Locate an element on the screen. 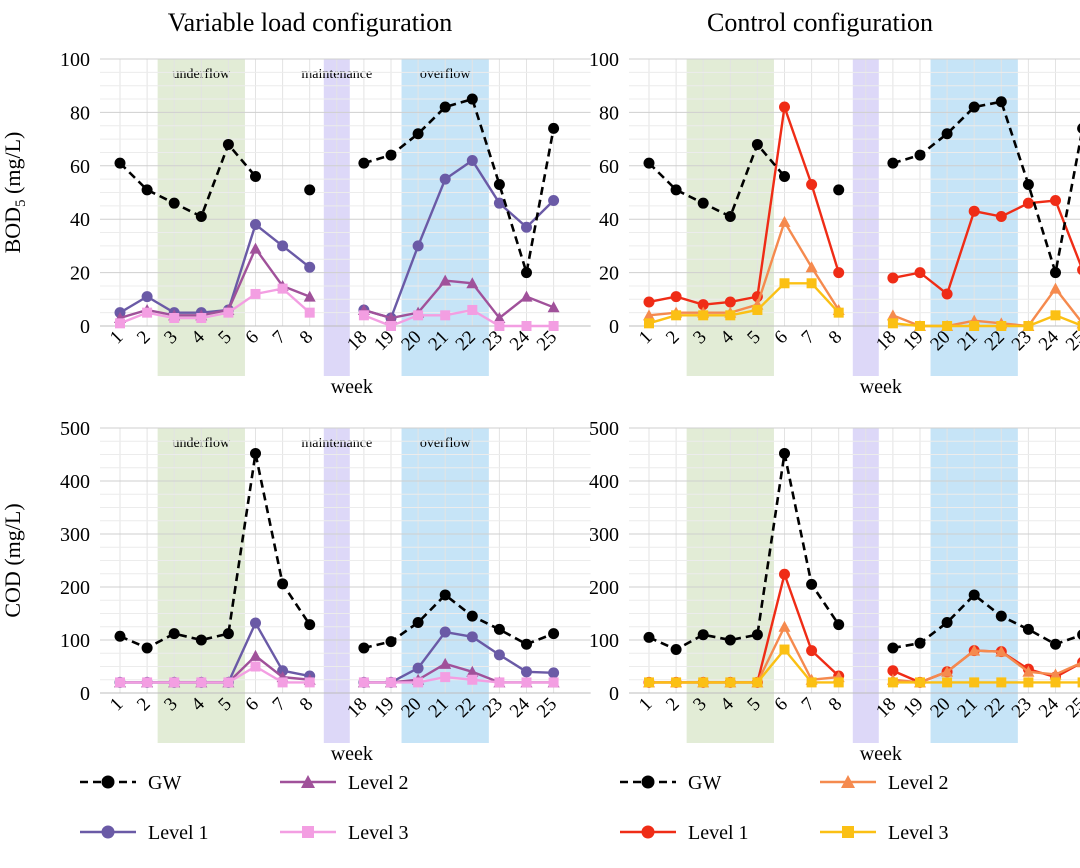 Image resolution: width=1080 pixels, height=868 pixels. y-tick-label: 80 is located at coordinates (80, 113).